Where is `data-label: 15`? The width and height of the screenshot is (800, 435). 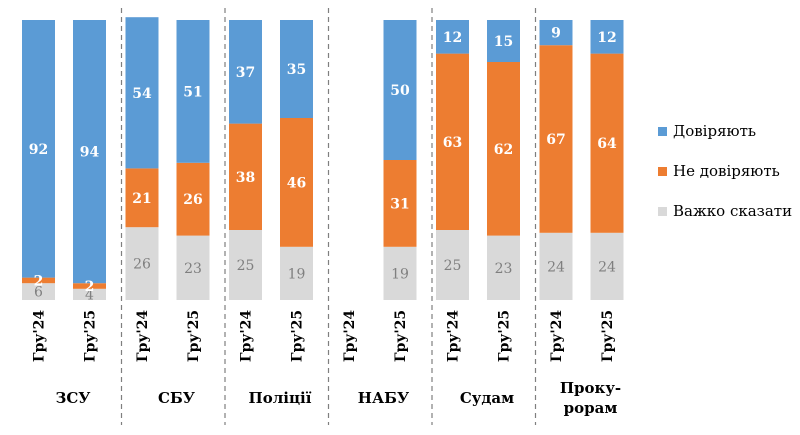
data-label: 15 is located at coordinates (503, 42).